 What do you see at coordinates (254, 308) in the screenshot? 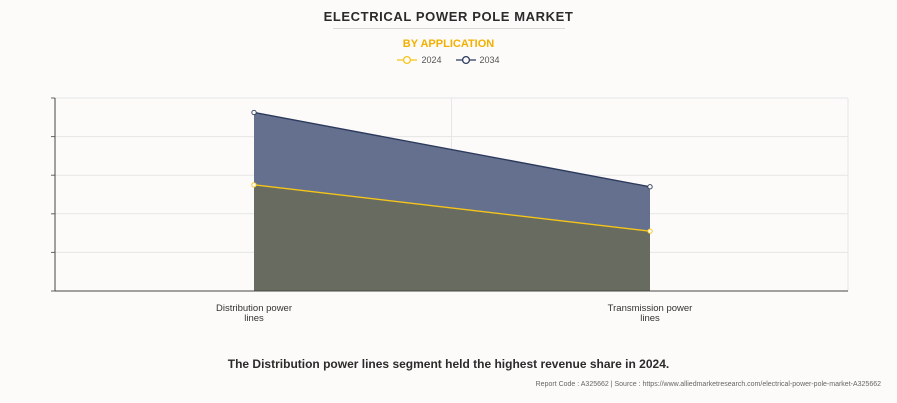
I see `x-tick-label-0-0: Distribution power` at bounding box center [254, 308].